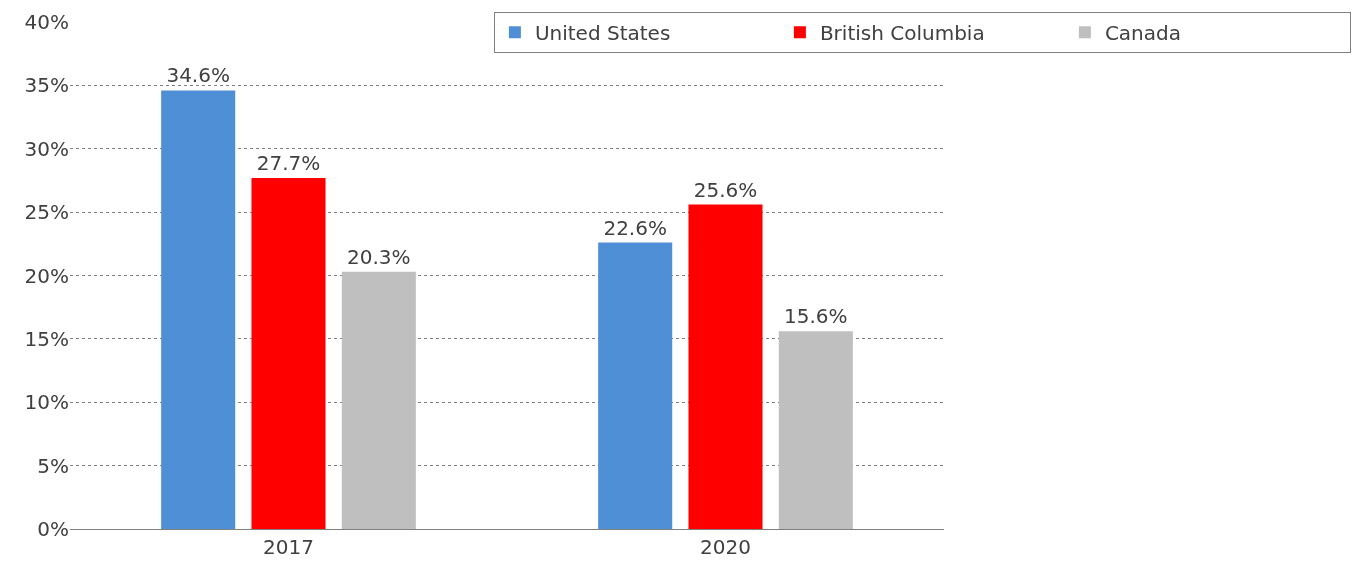 The image size is (1361, 579). I want to click on data-label: 20.3%, so click(379, 256).